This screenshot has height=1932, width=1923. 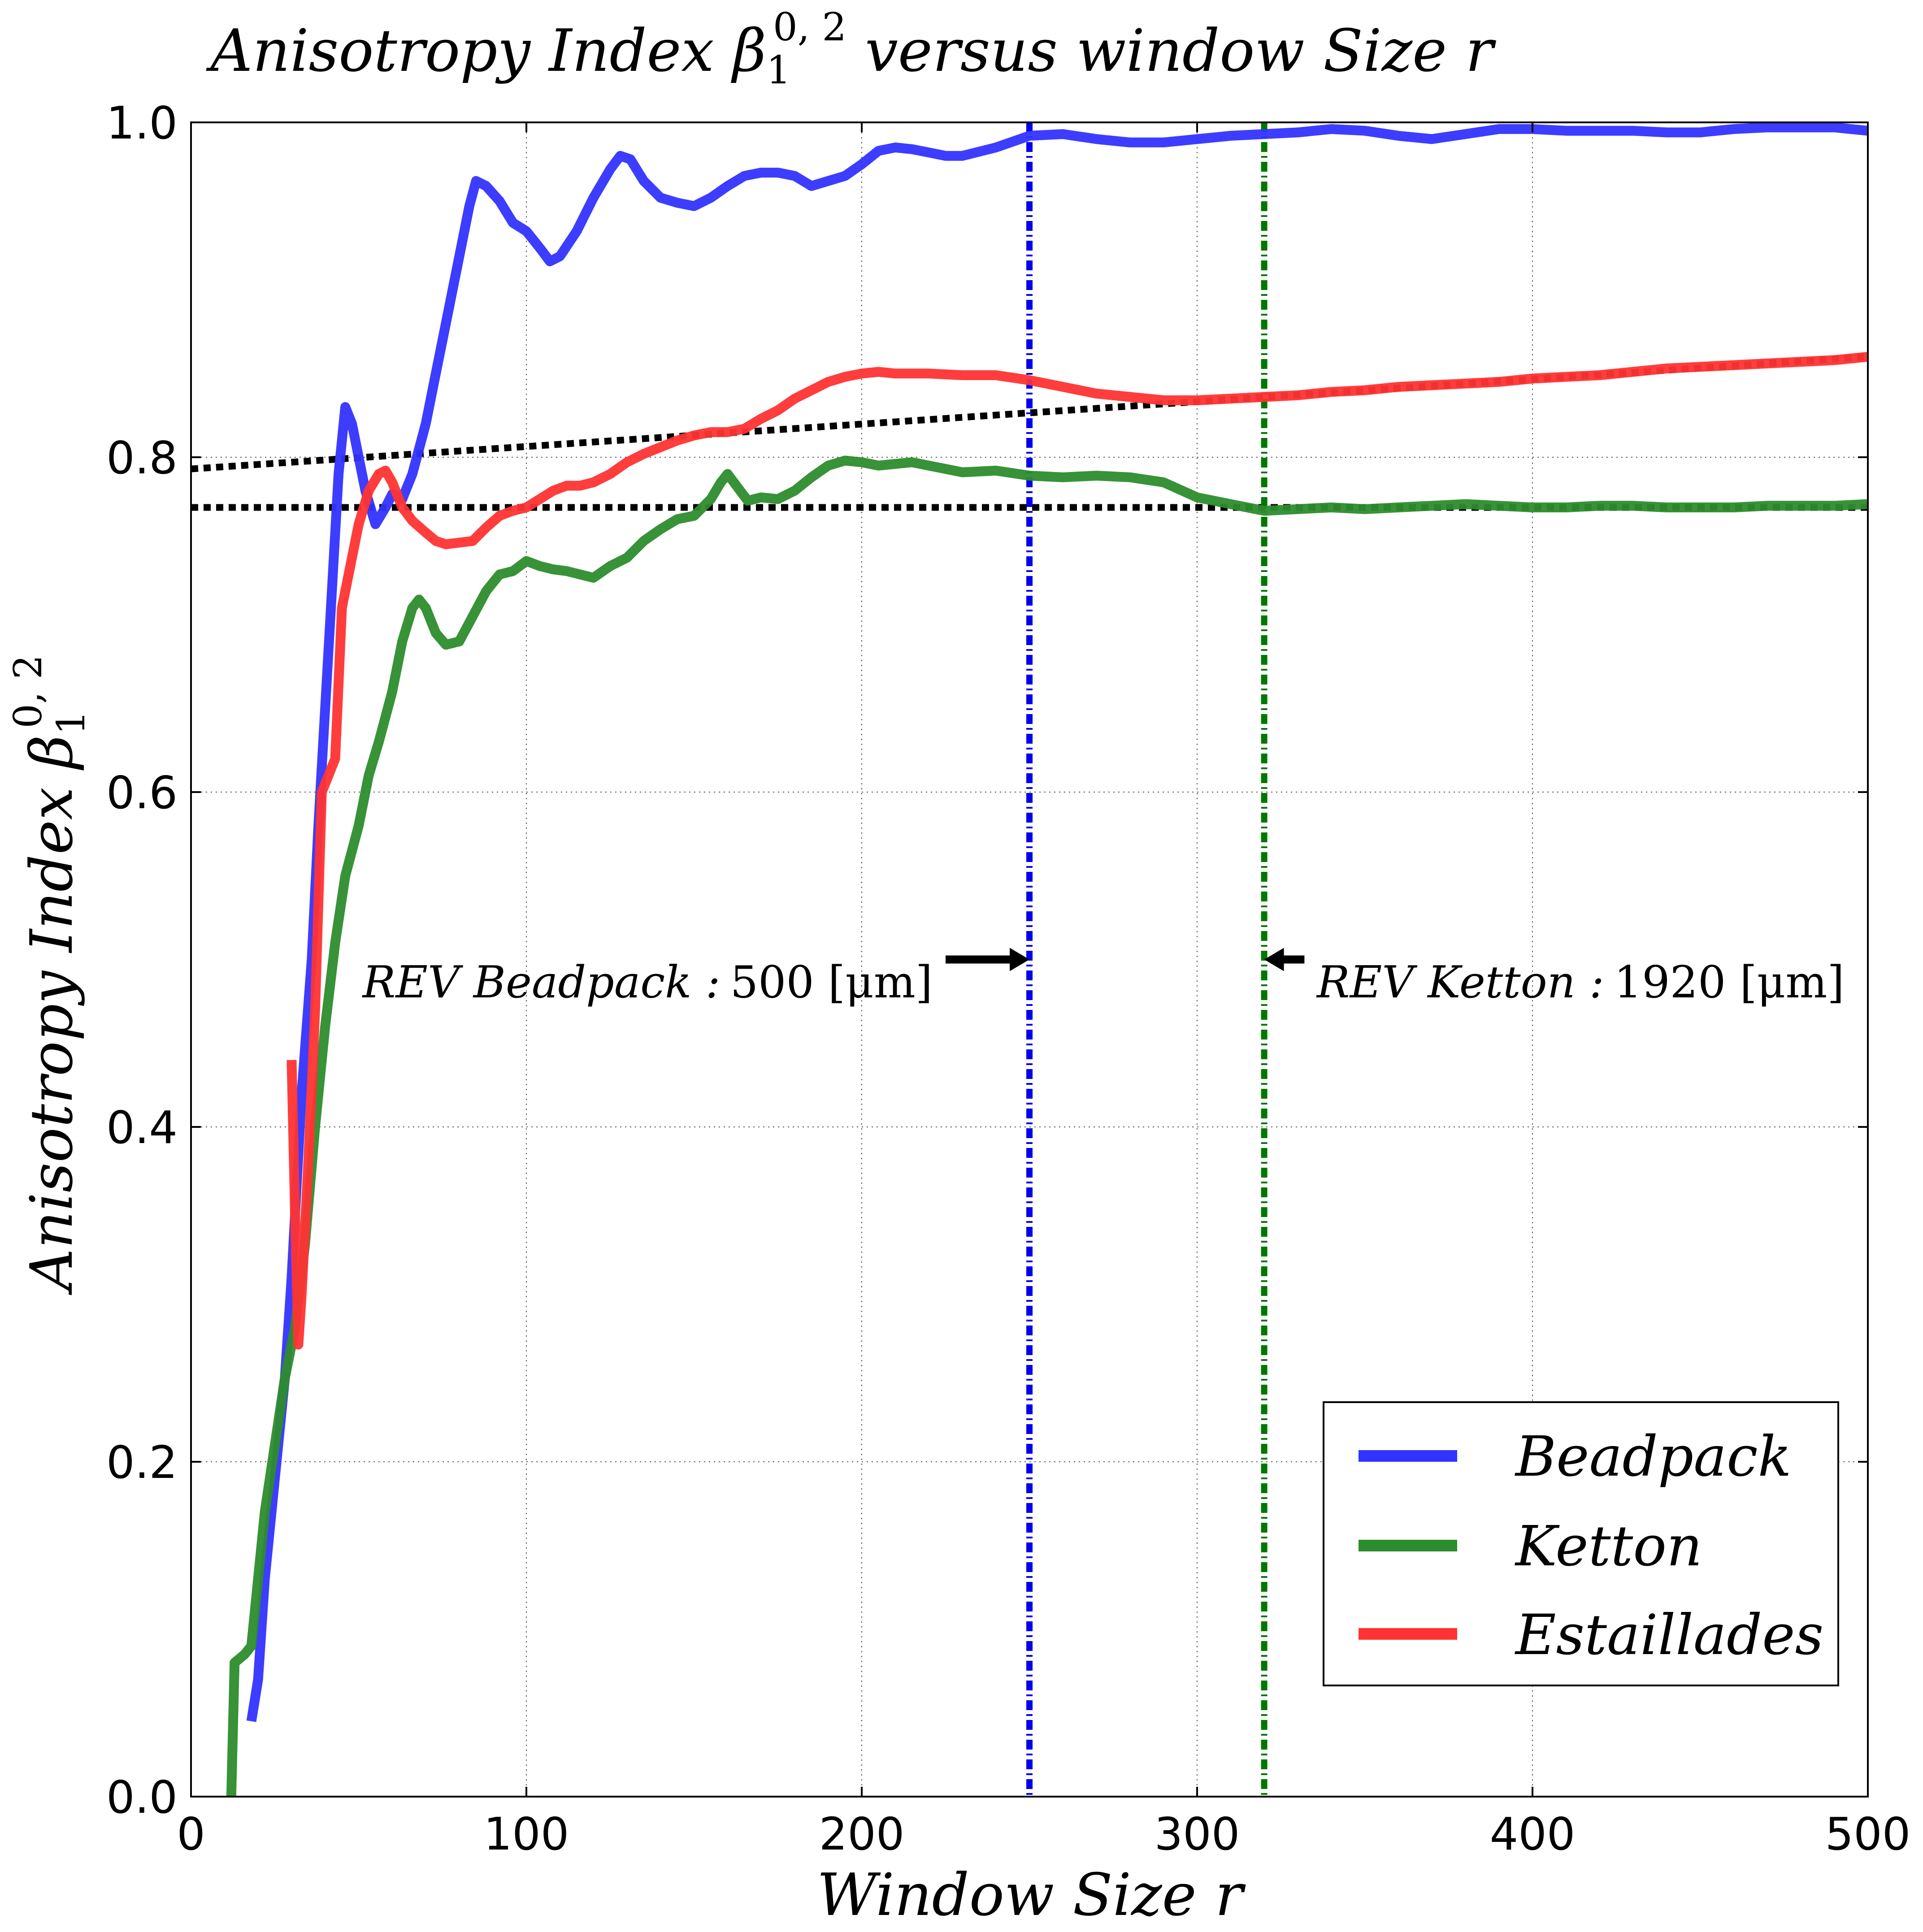 What do you see at coordinates (71, 722) in the screenshot?
I see `y-axis-label-sub: 1` at bounding box center [71, 722].